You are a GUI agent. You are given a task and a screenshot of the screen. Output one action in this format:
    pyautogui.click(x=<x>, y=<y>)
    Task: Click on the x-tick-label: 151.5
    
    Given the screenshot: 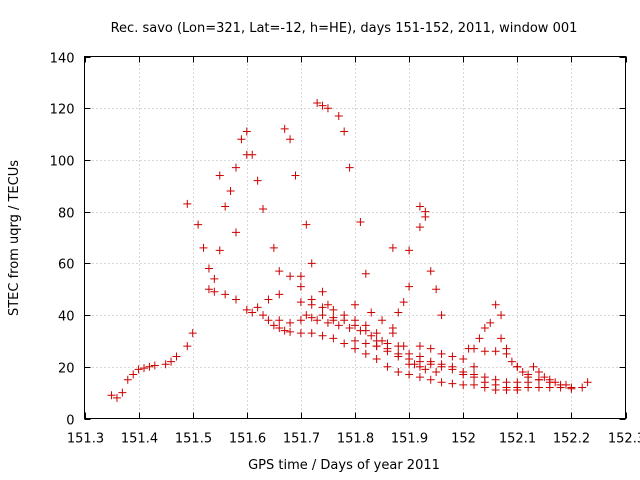 What is the action you would take?
    pyautogui.click(x=193, y=439)
    